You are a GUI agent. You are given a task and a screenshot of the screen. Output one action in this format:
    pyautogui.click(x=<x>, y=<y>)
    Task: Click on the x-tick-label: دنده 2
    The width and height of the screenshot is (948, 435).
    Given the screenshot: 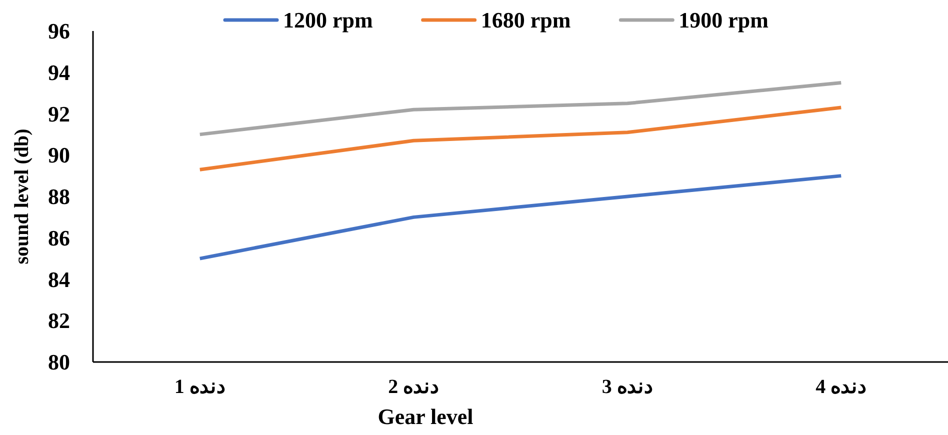 What is the action you would take?
    pyautogui.click(x=414, y=387)
    